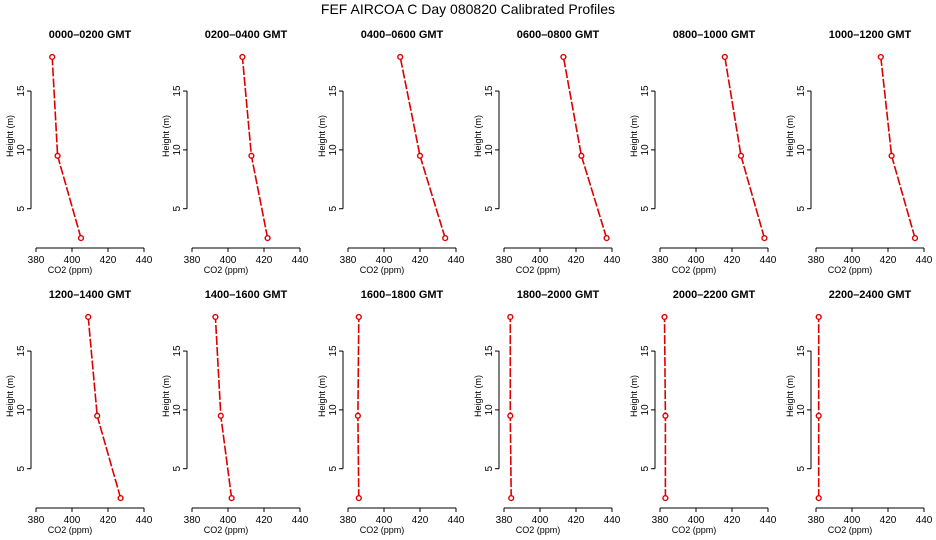  Describe the element at coordinates (402, 35) in the screenshot. I see `panel-title: 0400–0600 GMT` at that location.